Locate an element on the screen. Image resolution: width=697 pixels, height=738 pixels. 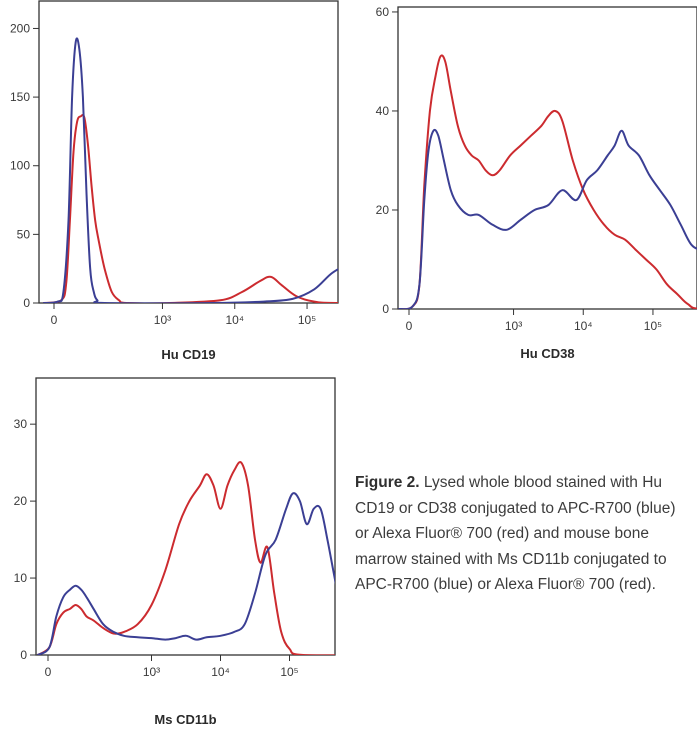
y-tick-label: 150 is located at coordinates (20, 97).